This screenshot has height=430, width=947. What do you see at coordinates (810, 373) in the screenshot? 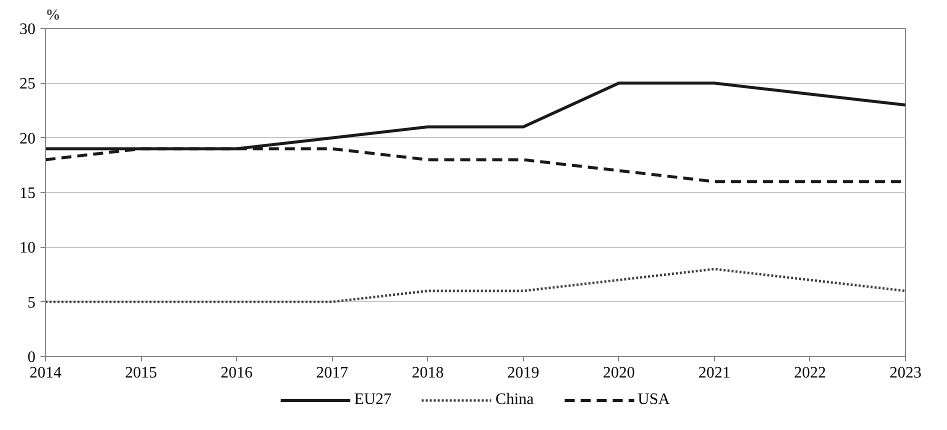
I see `x-tick-label: 2022` at bounding box center [810, 373].